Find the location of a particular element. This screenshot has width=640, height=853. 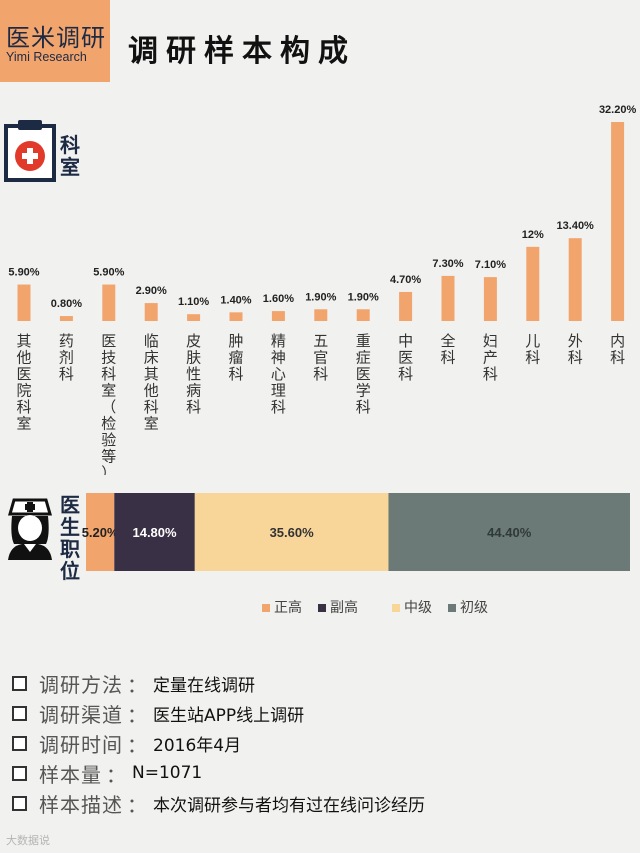

logo: 医米调研 Yimi Research is located at coordinates (55, 41).